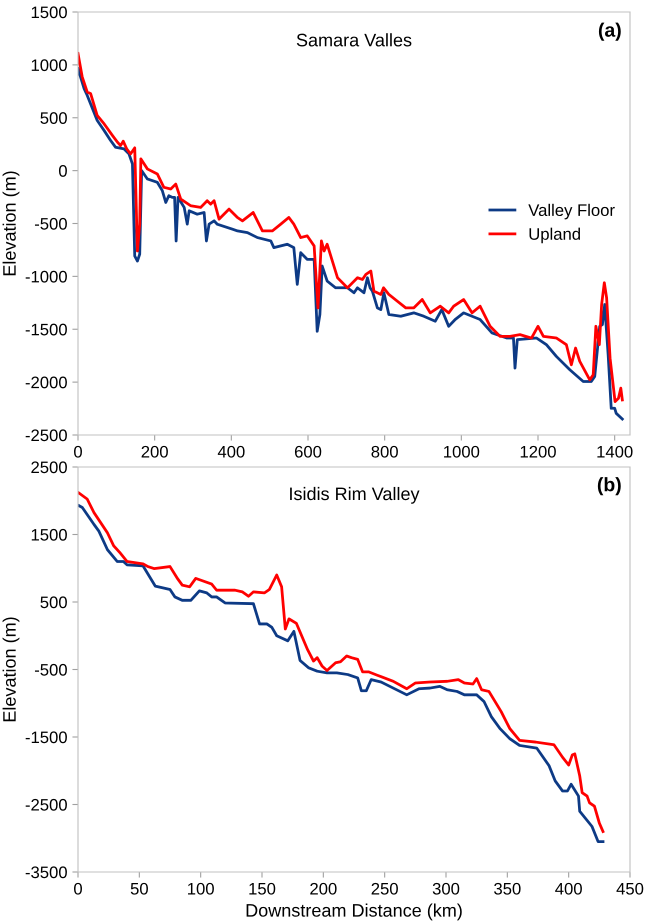 This screenshot has height=921, width=646. I want to click on x-tick-label: 600, so click(308, 452).